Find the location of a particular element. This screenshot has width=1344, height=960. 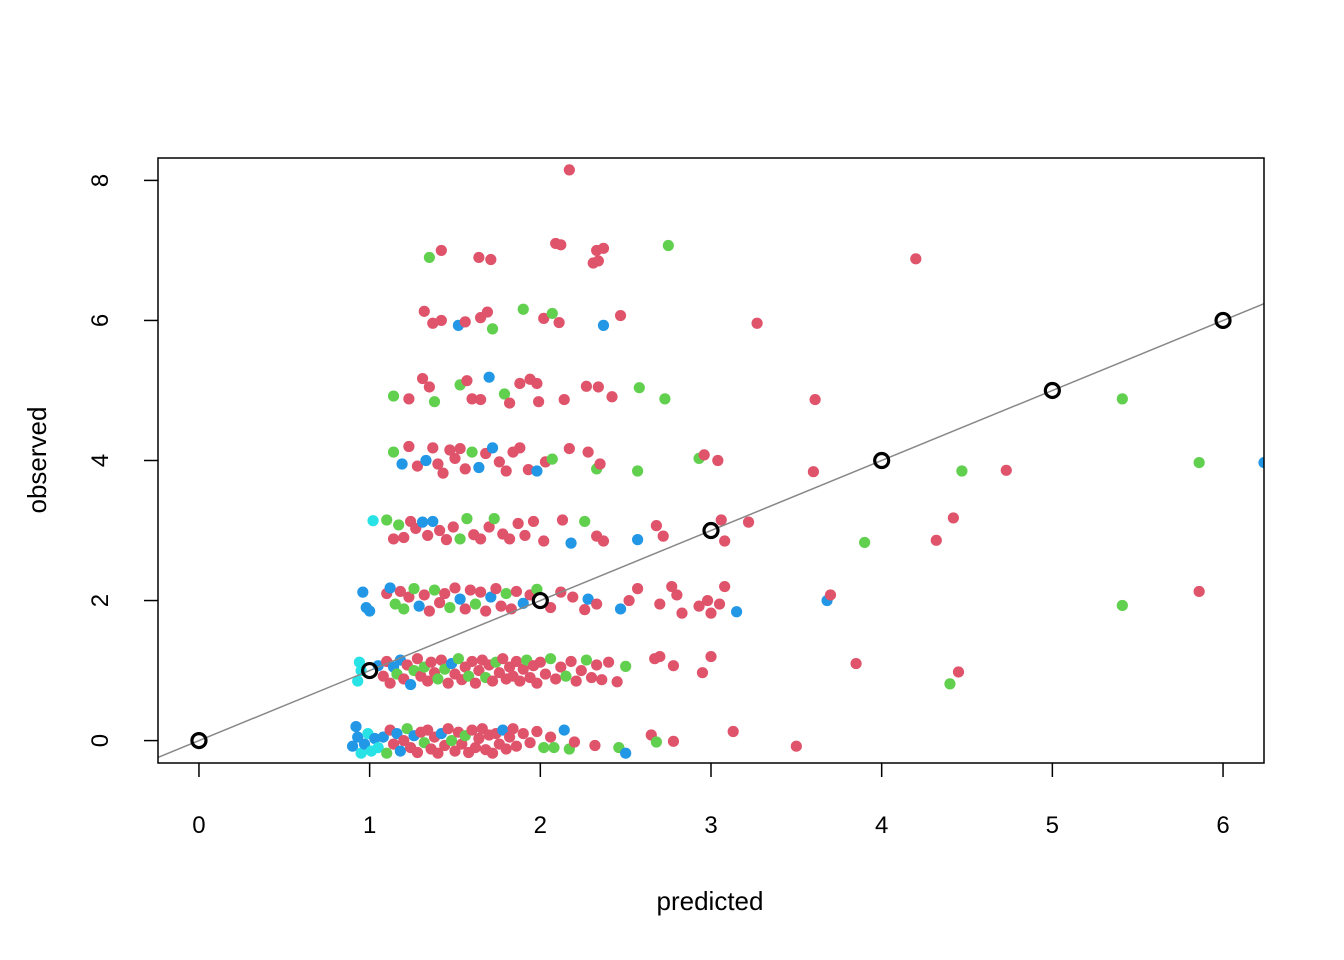

x-tick-label: 3 is located at coordinates (710, 825).